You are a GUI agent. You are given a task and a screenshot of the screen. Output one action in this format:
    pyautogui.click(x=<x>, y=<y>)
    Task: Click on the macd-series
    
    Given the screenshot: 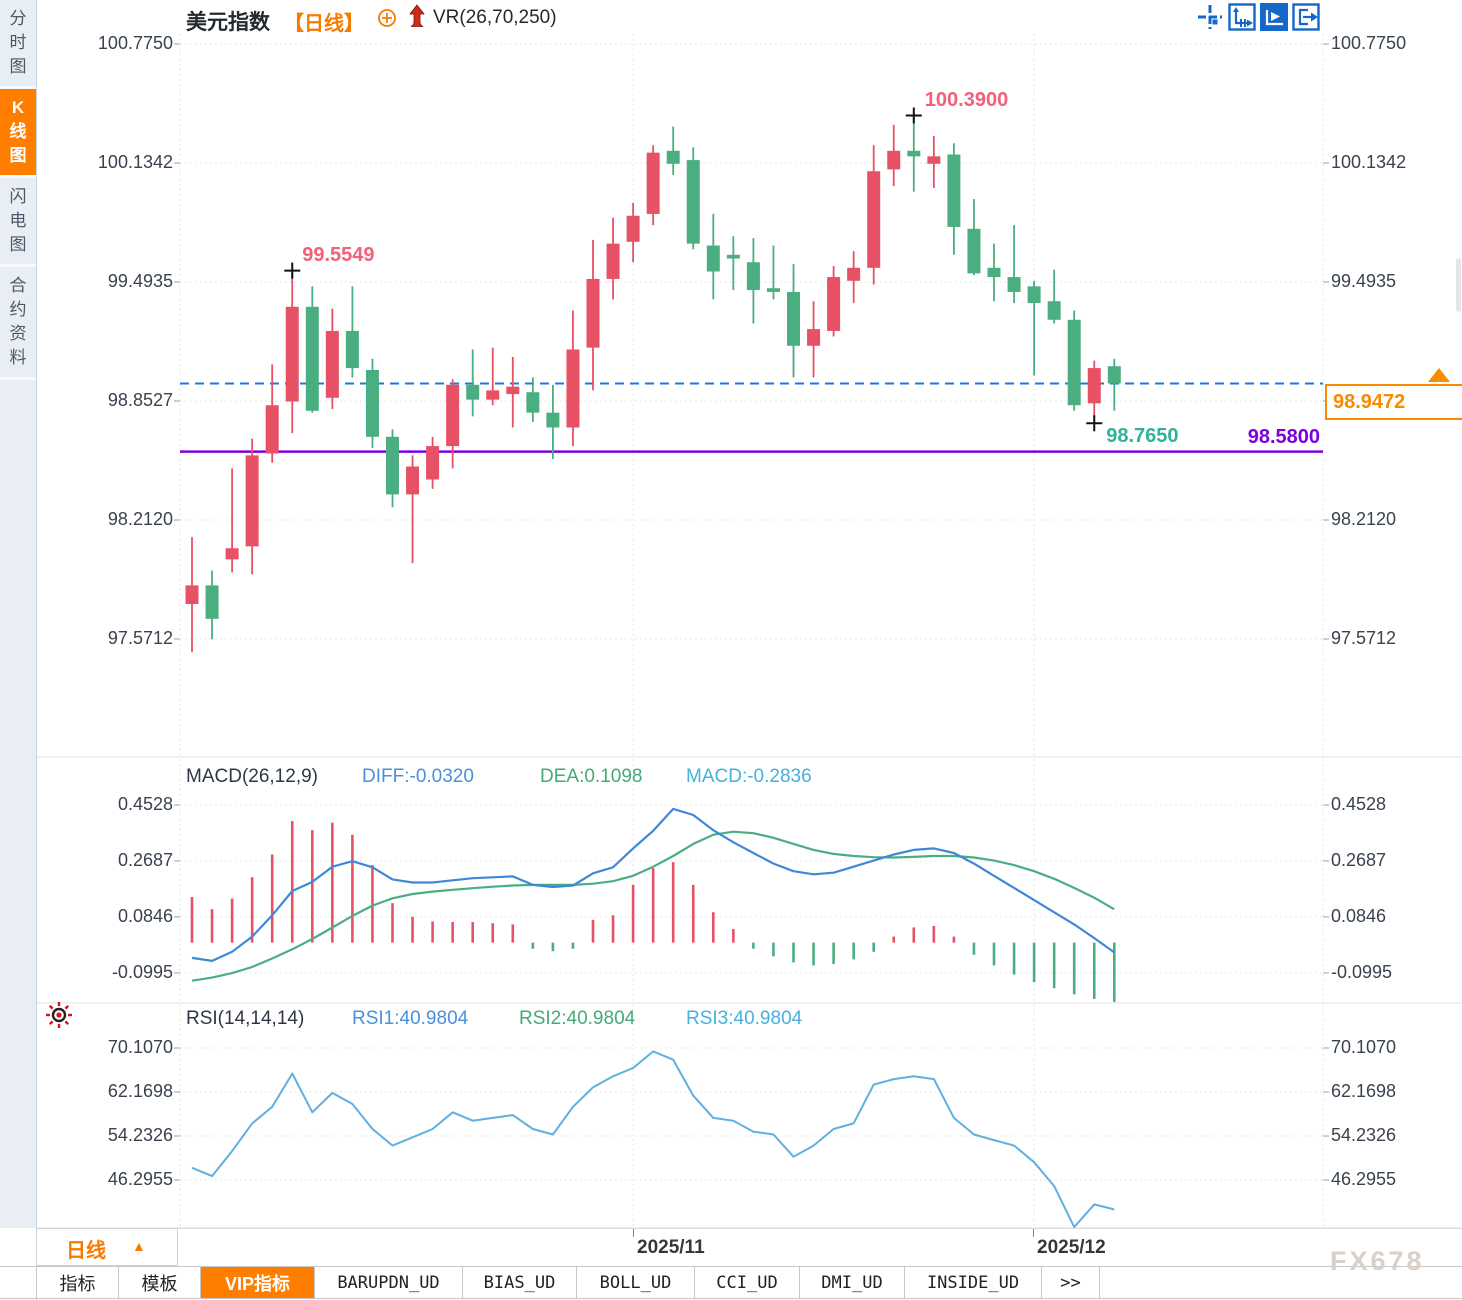 What is the action you would take?
    pyautogui.click(x=653, y=904)
    